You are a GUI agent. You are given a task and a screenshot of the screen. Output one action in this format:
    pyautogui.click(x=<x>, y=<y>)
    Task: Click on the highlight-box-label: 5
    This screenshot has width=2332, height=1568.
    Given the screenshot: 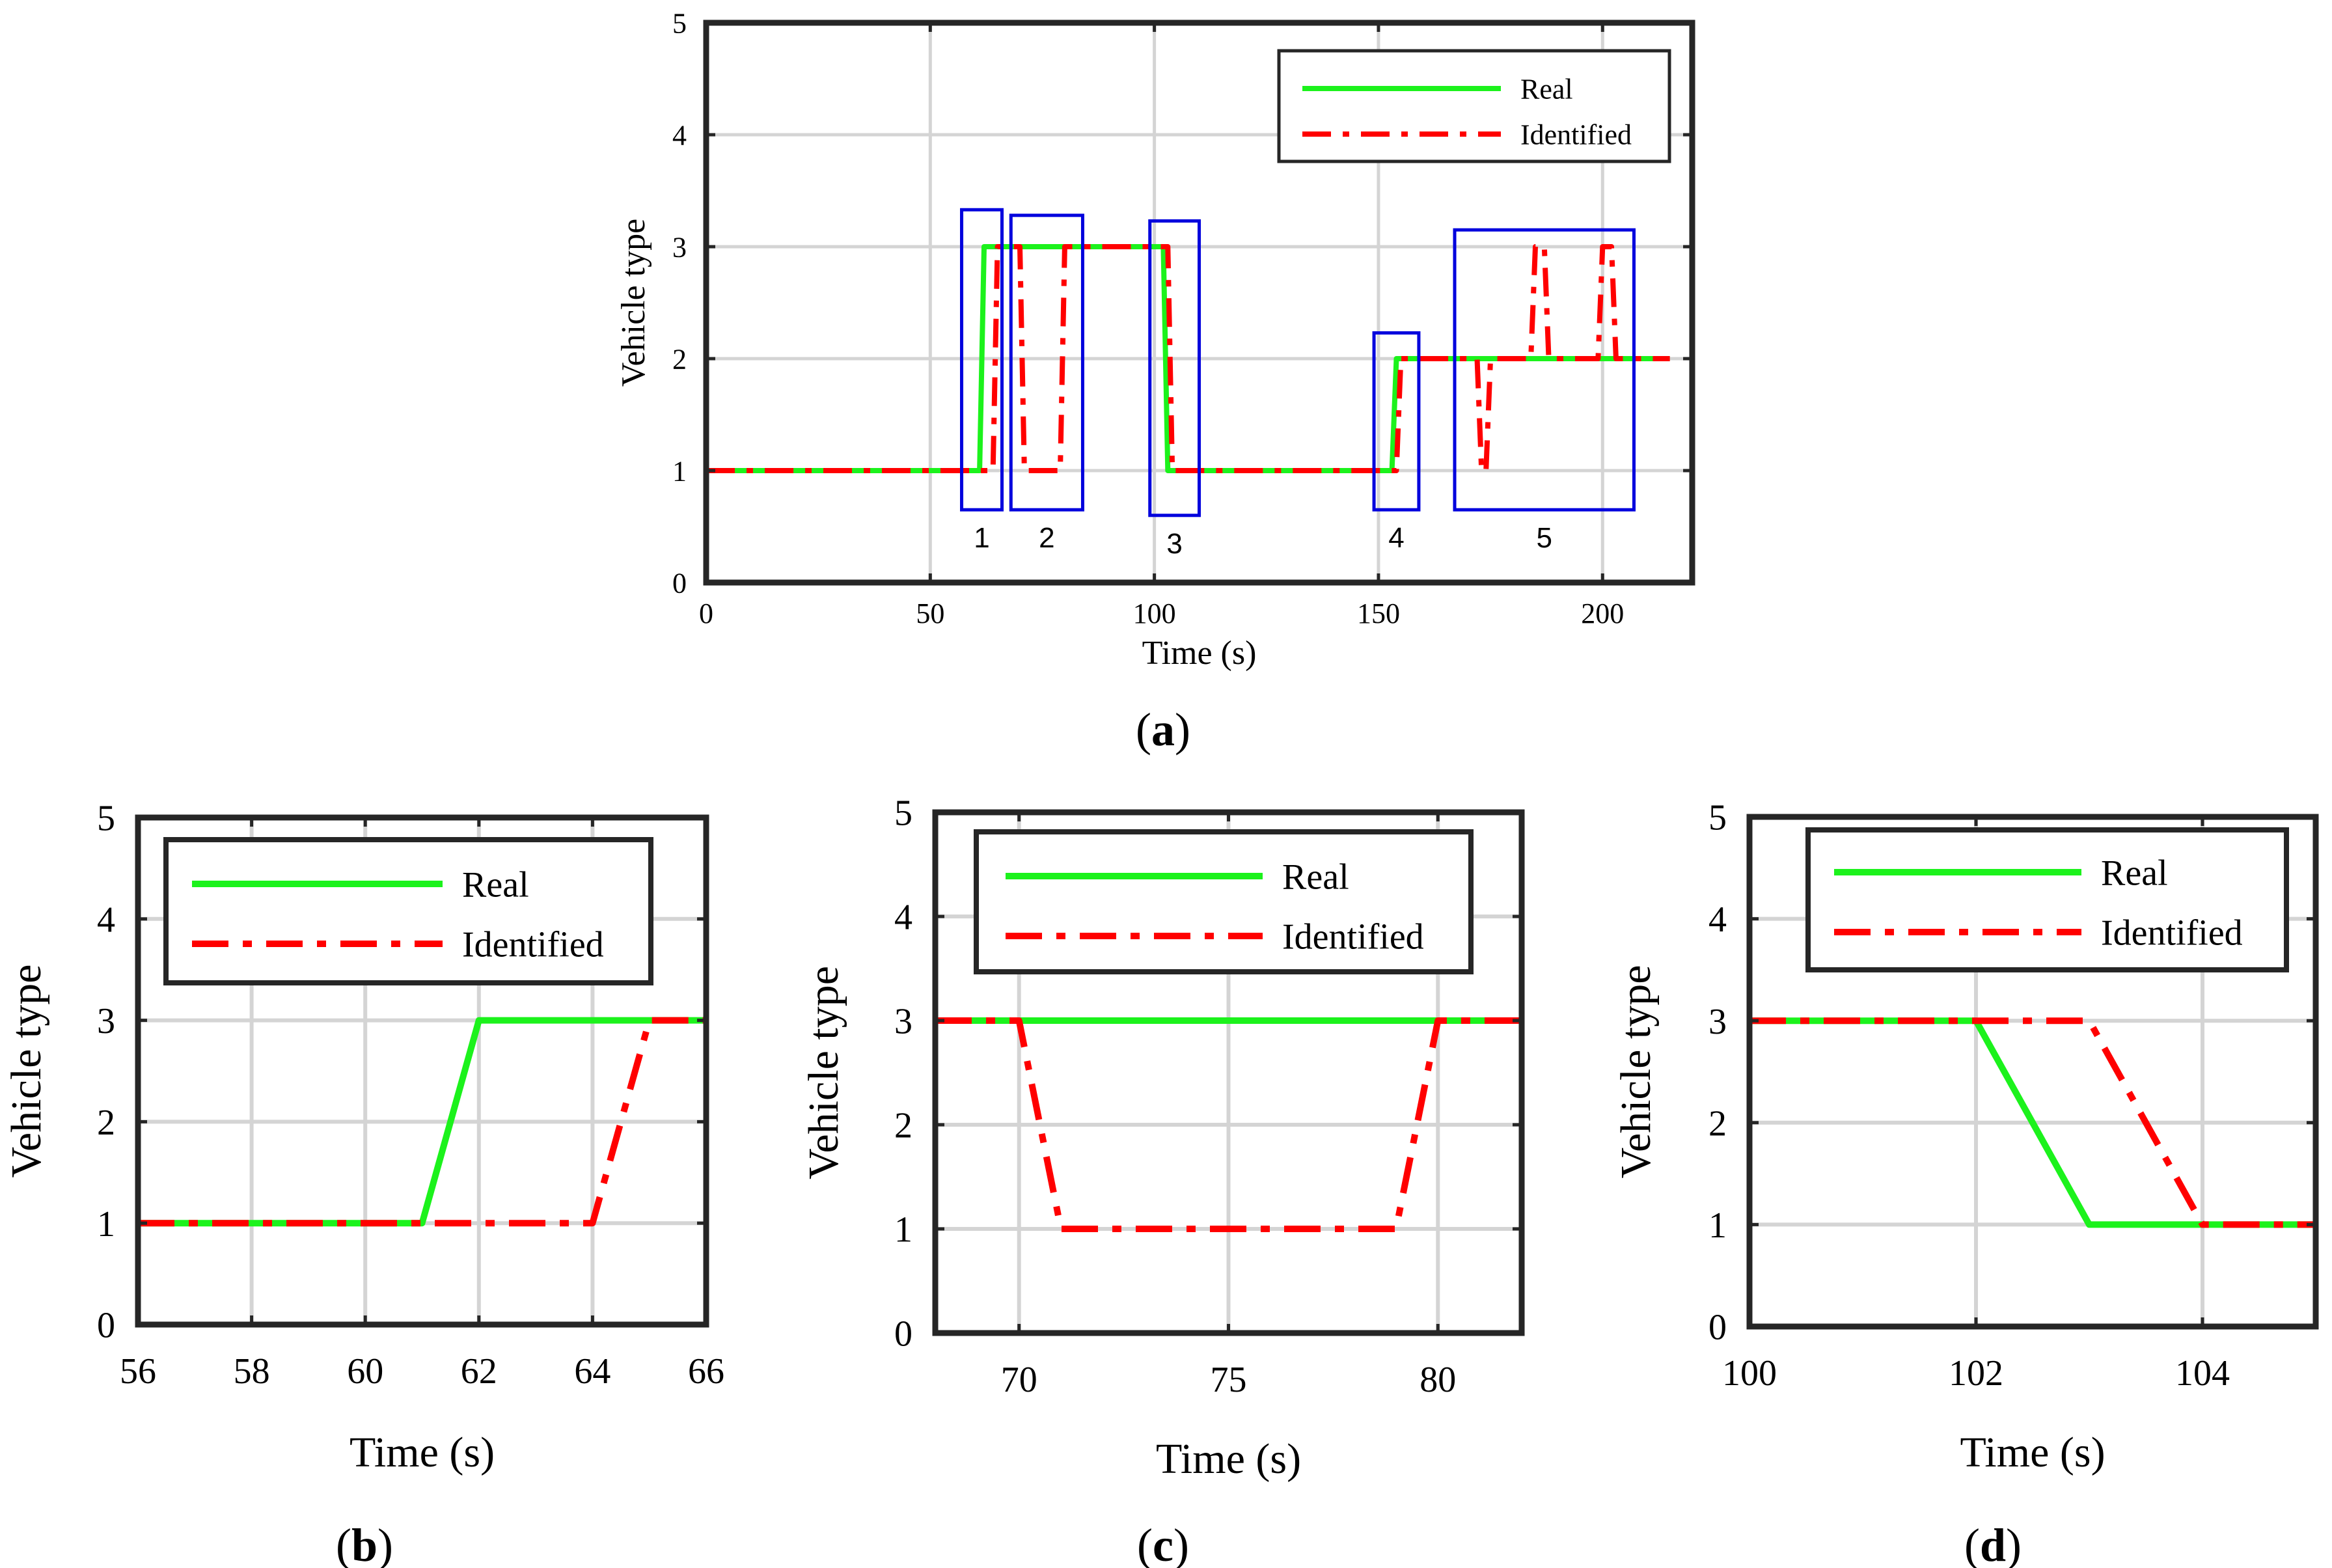 What is the action you would take?
    pyautogui.click(x=1544, y=538)
    